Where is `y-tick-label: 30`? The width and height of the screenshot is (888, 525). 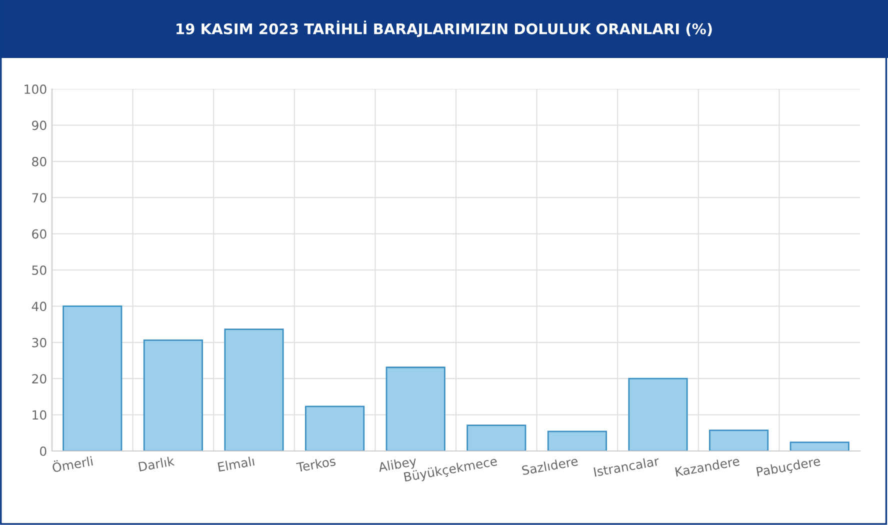
y-tick-label: 30 is located at coordinates (39, 343).